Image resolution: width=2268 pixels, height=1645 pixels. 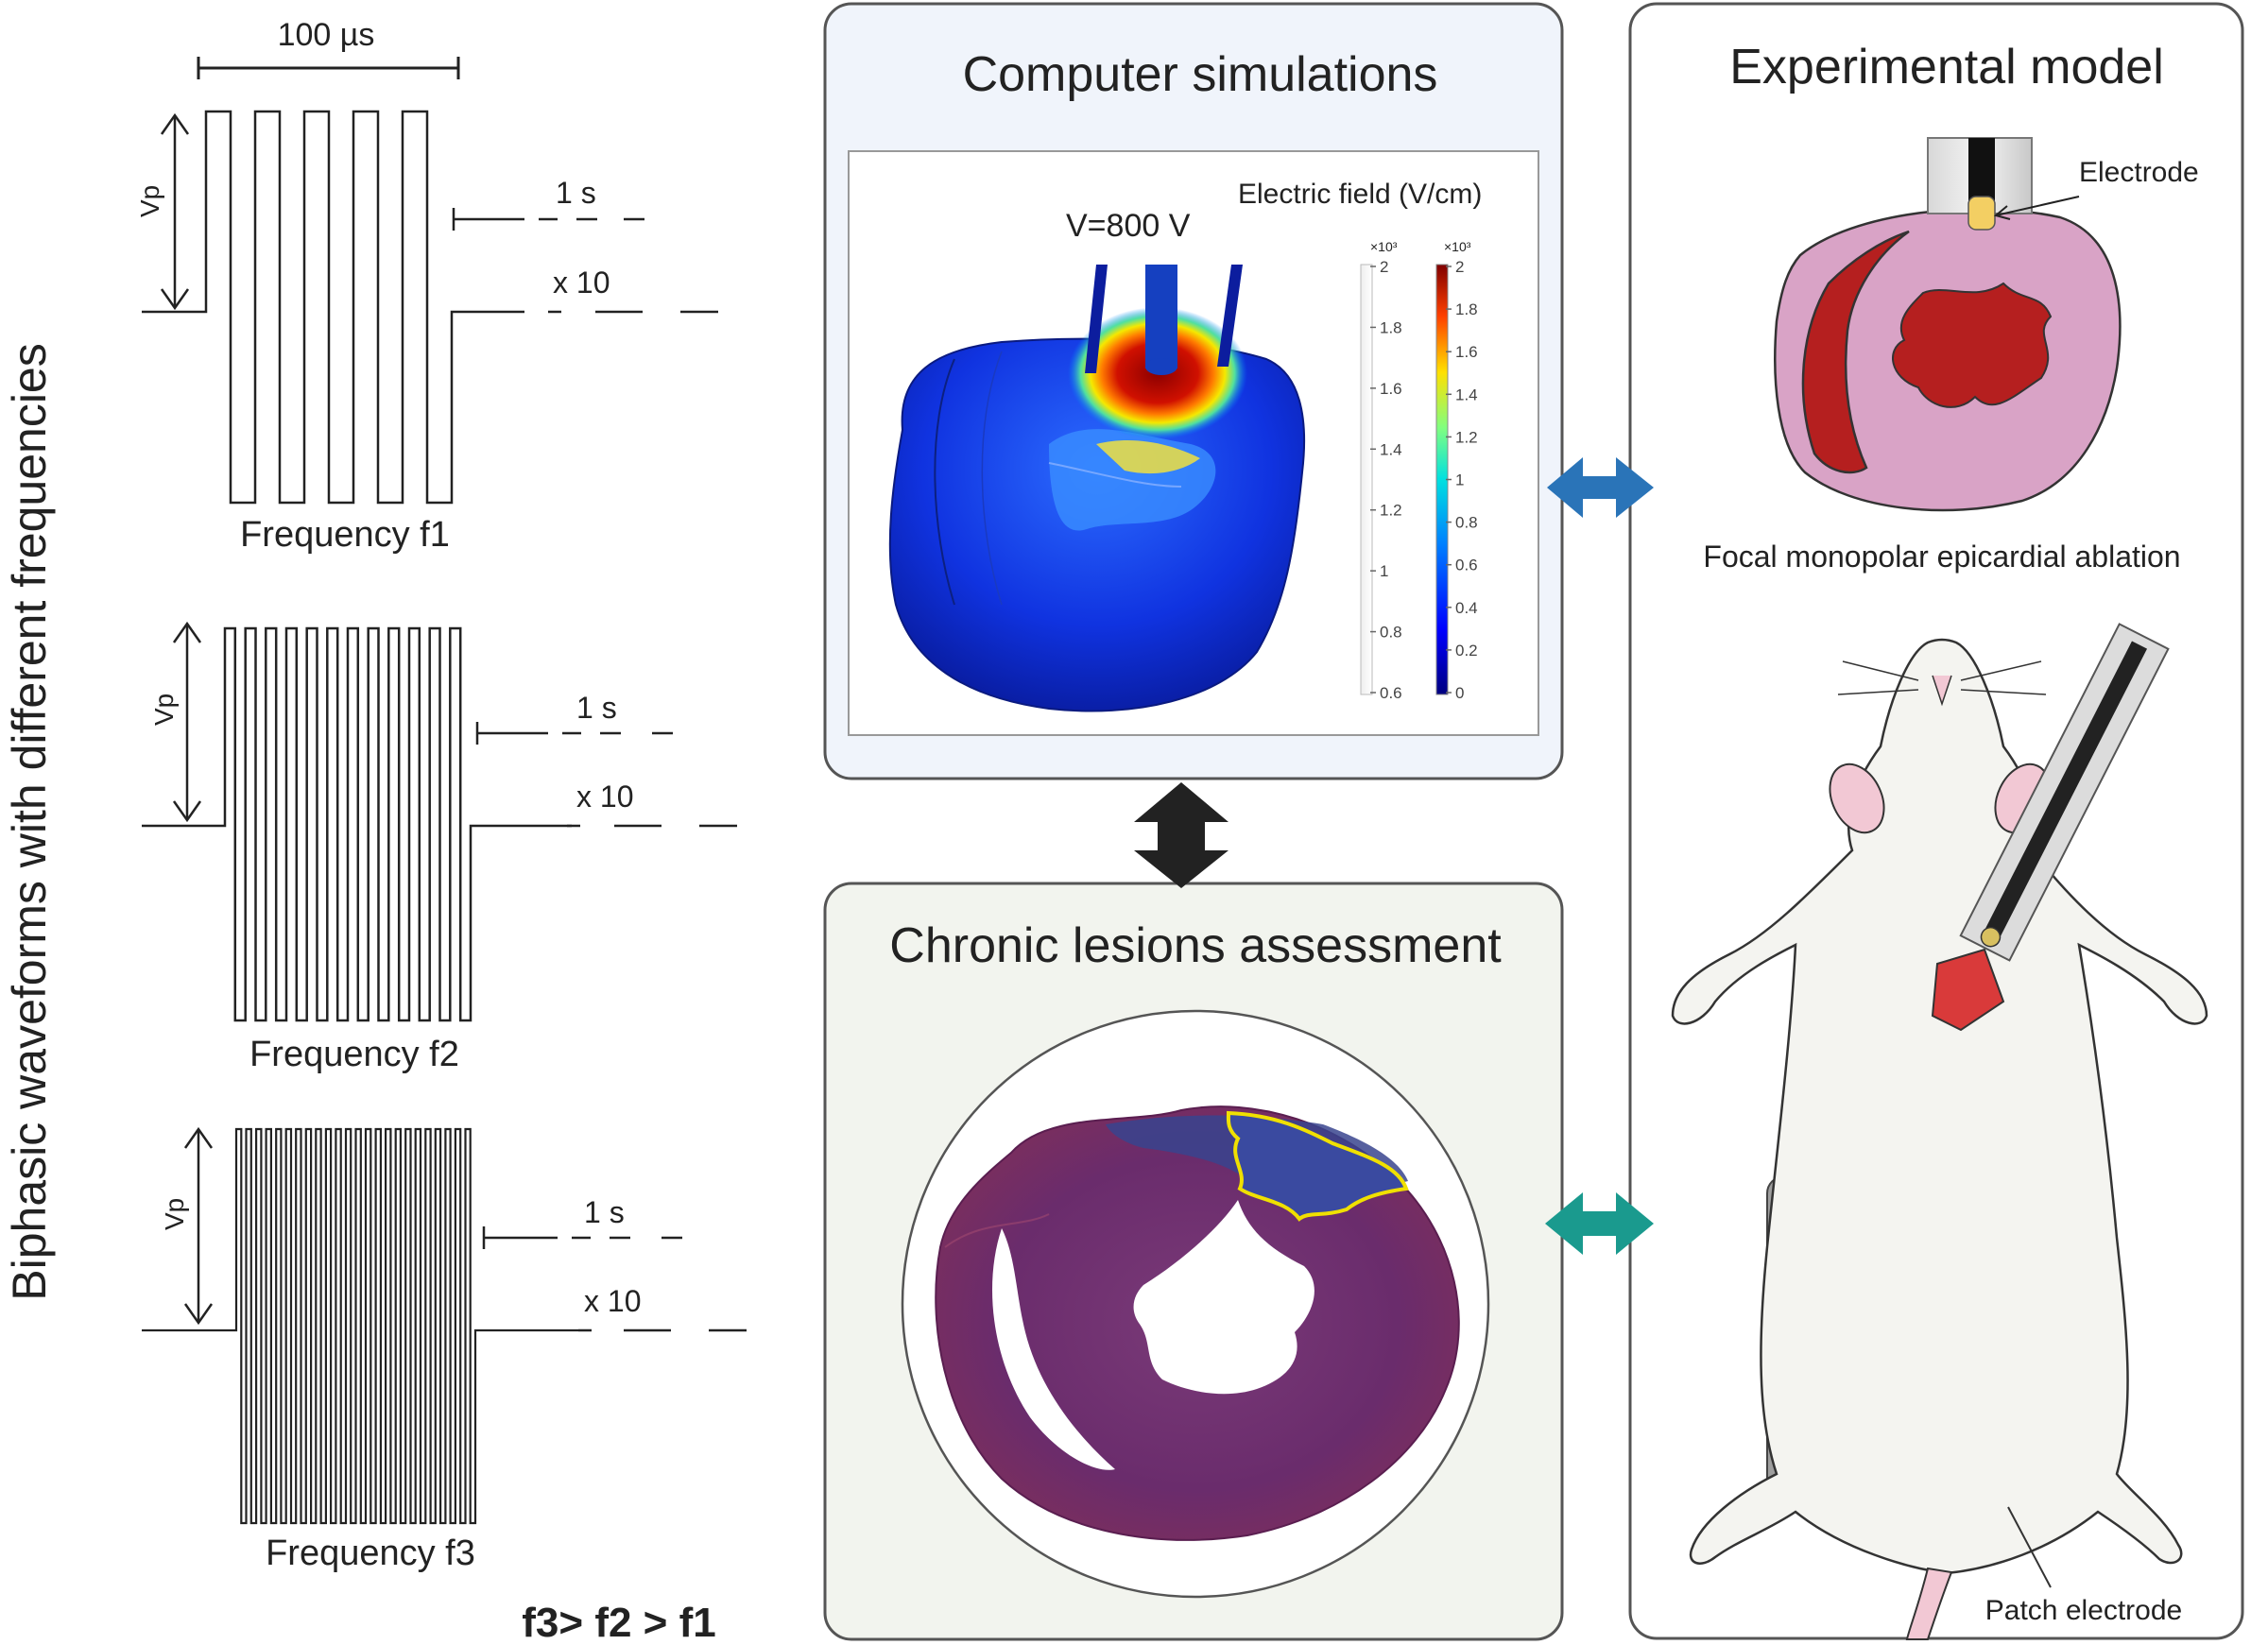 I want to click on waveform-f1: Vp 1 s x 10 Frequency f1, so click(x=426, y=332).